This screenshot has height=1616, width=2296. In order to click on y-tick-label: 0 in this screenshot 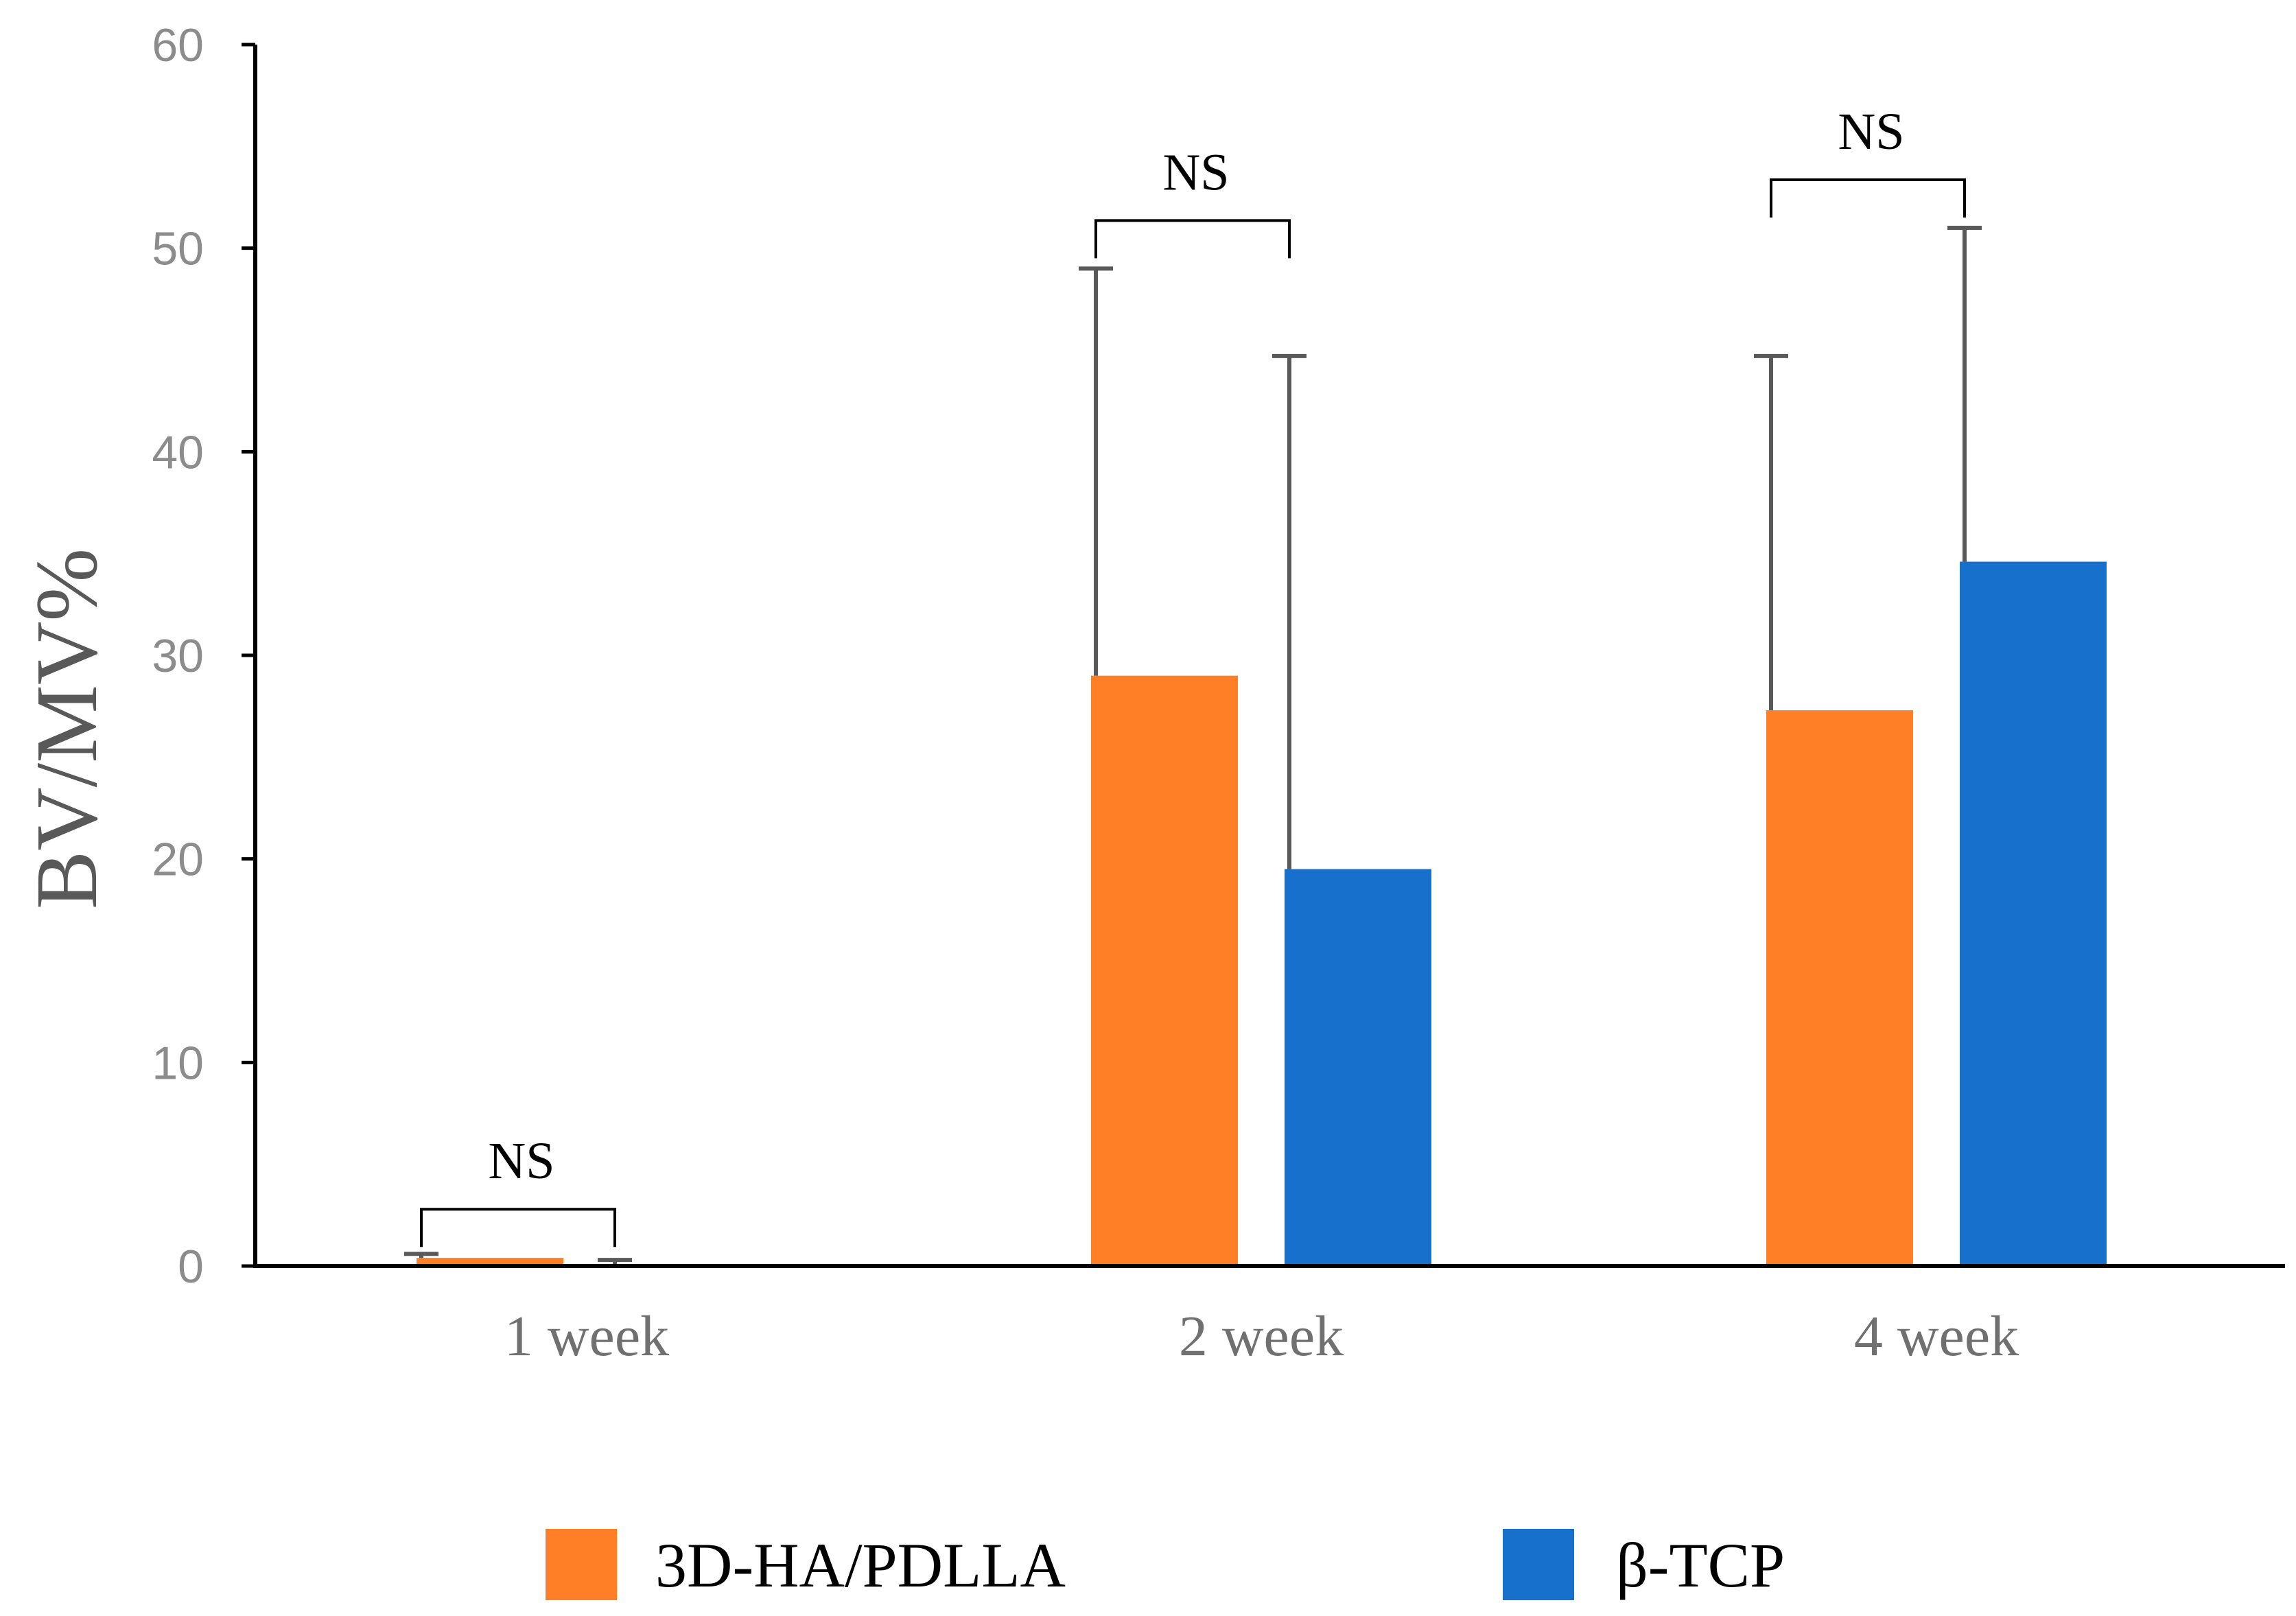, I will do `click(191, 1267)`.